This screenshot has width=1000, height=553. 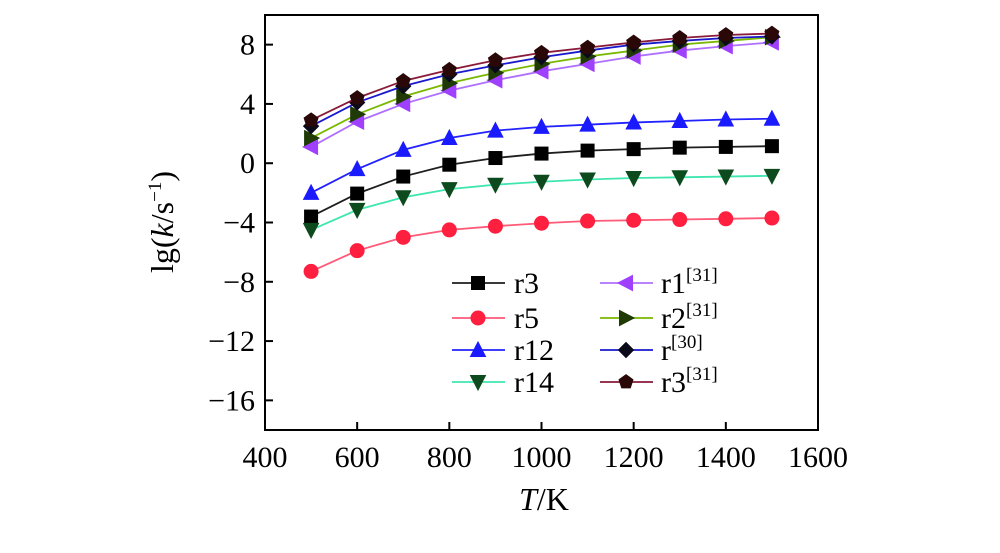 What do you see at coordinates (634, 457) in the screenshot?
I see `x-tick-label: 1200` at bounding box center [634, 457].